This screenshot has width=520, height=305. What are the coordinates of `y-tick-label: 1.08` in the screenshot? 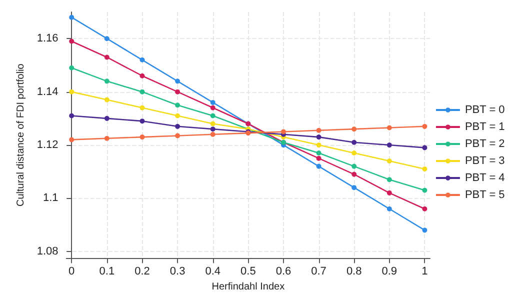 It's located at (47, 251).